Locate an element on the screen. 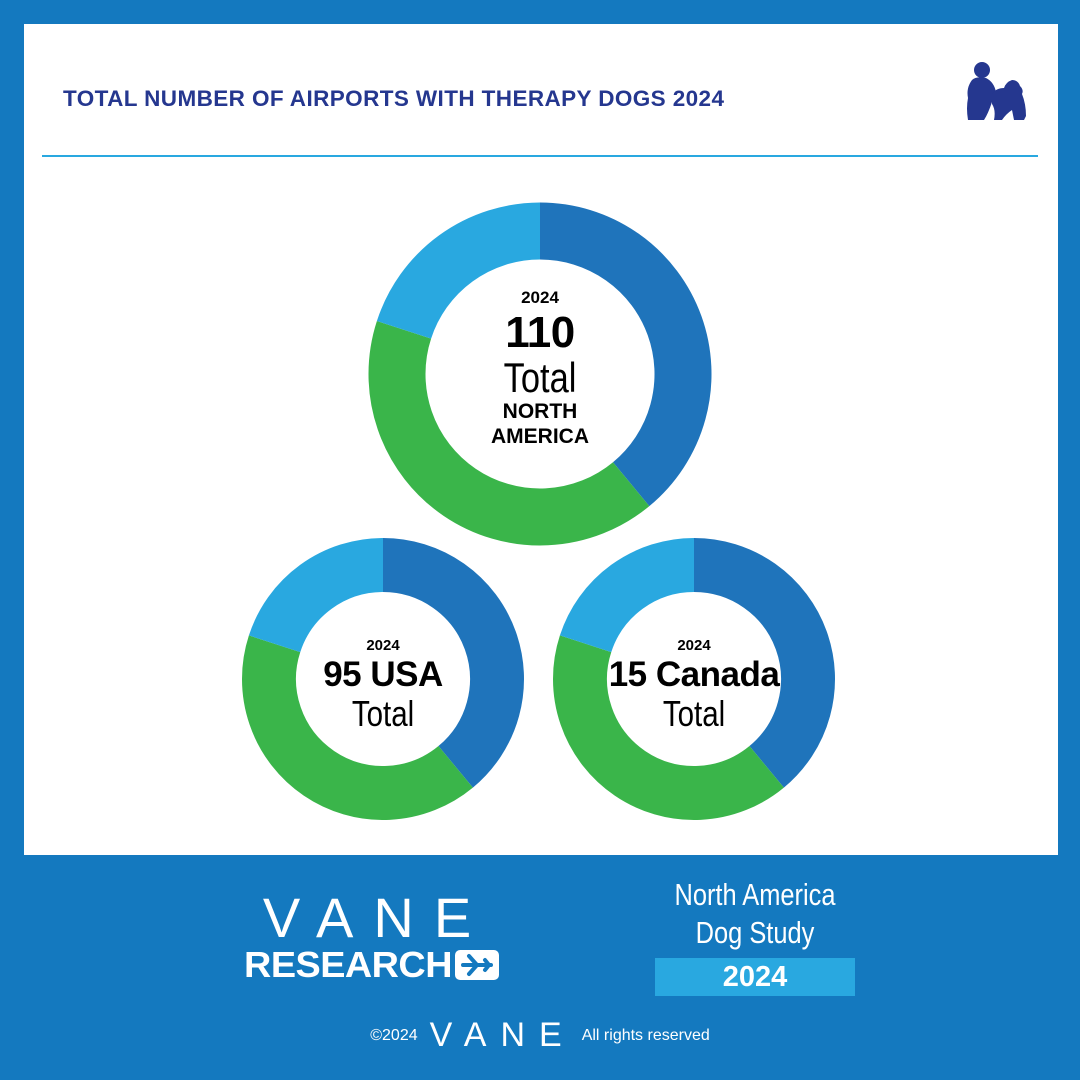 The width and height of the screenshot is (1080, 1080). copyright-bar: ©2024 VANE All rights reserved is located at coordinates (540, 1035).